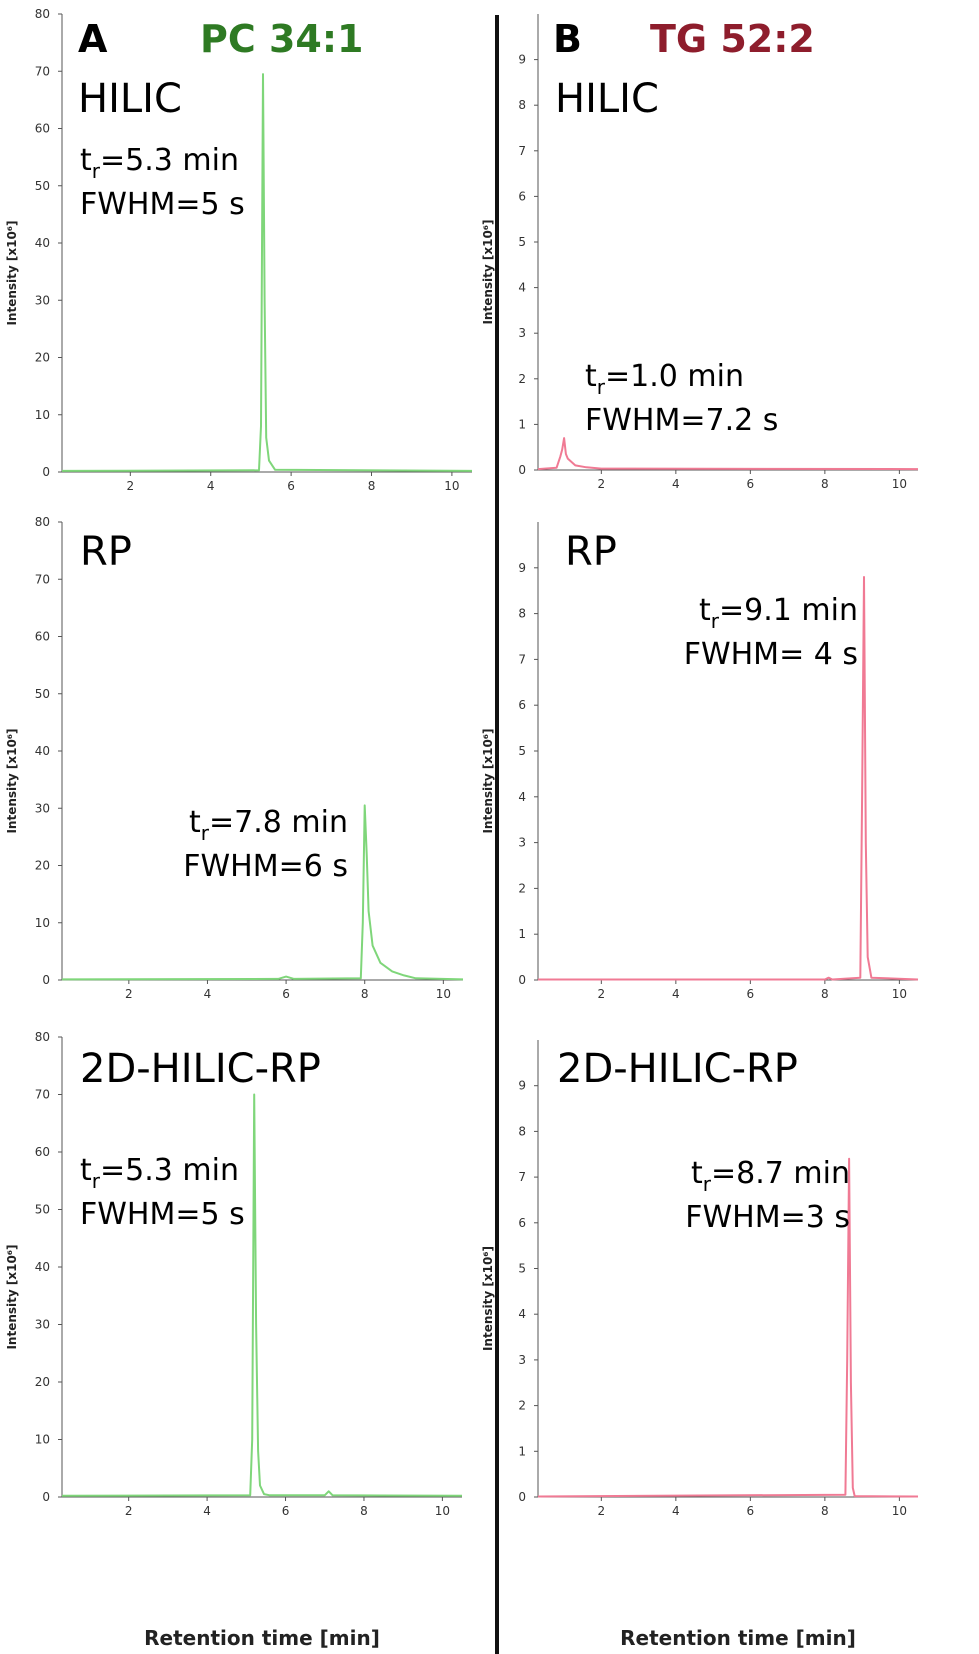 This screenshot has height=1654, width=979. What do you see at coordinates (778, 613) in the screenshot?
I see `retention-time-annotation: tr=9.1 min` at bounding box center [778, 613].